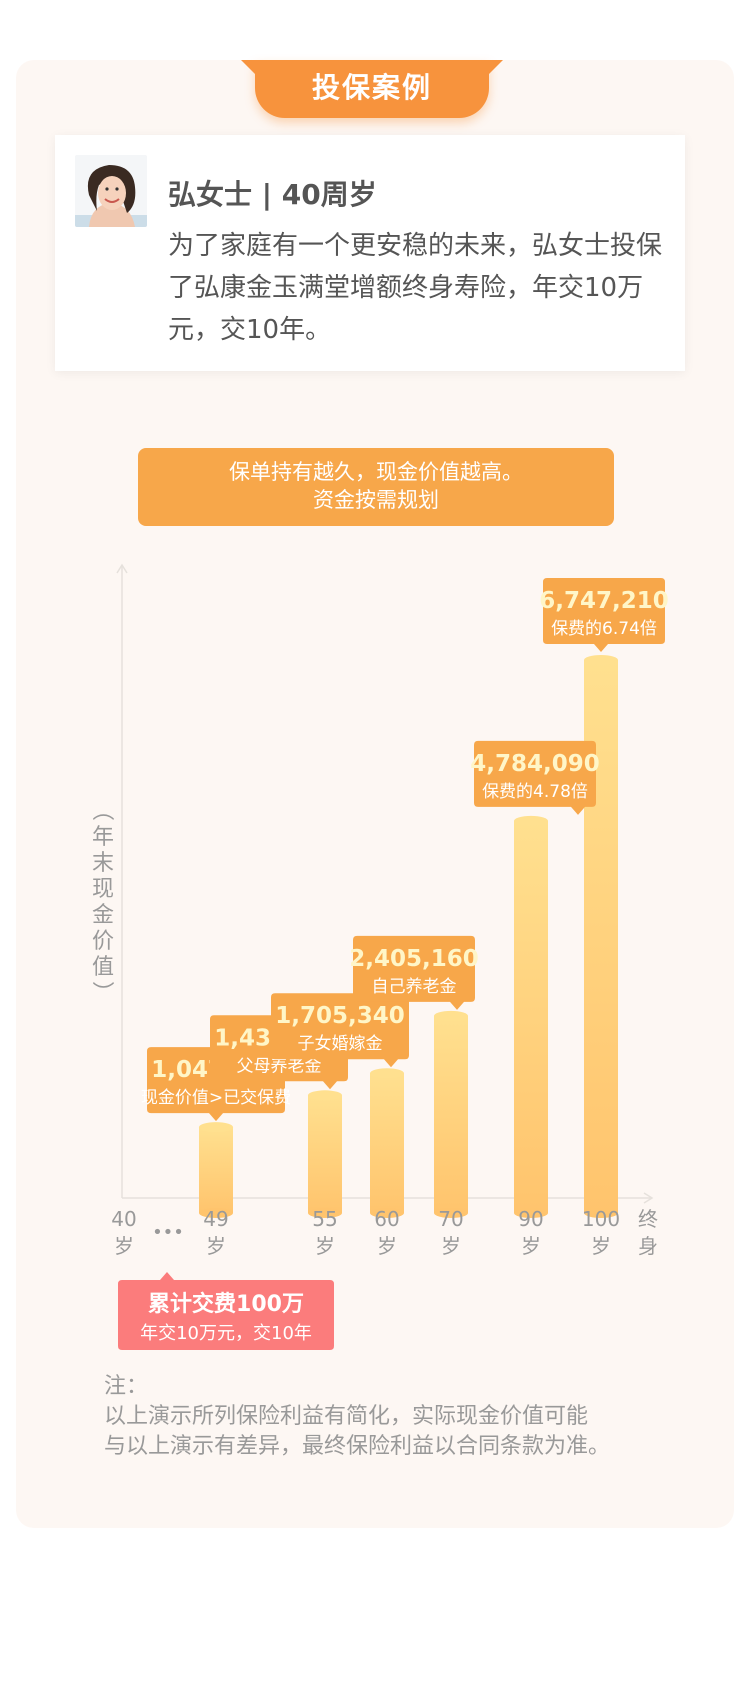  I want to click on premium-badge-subtitle: 年交10万元，交10年, so click(226, 1333).